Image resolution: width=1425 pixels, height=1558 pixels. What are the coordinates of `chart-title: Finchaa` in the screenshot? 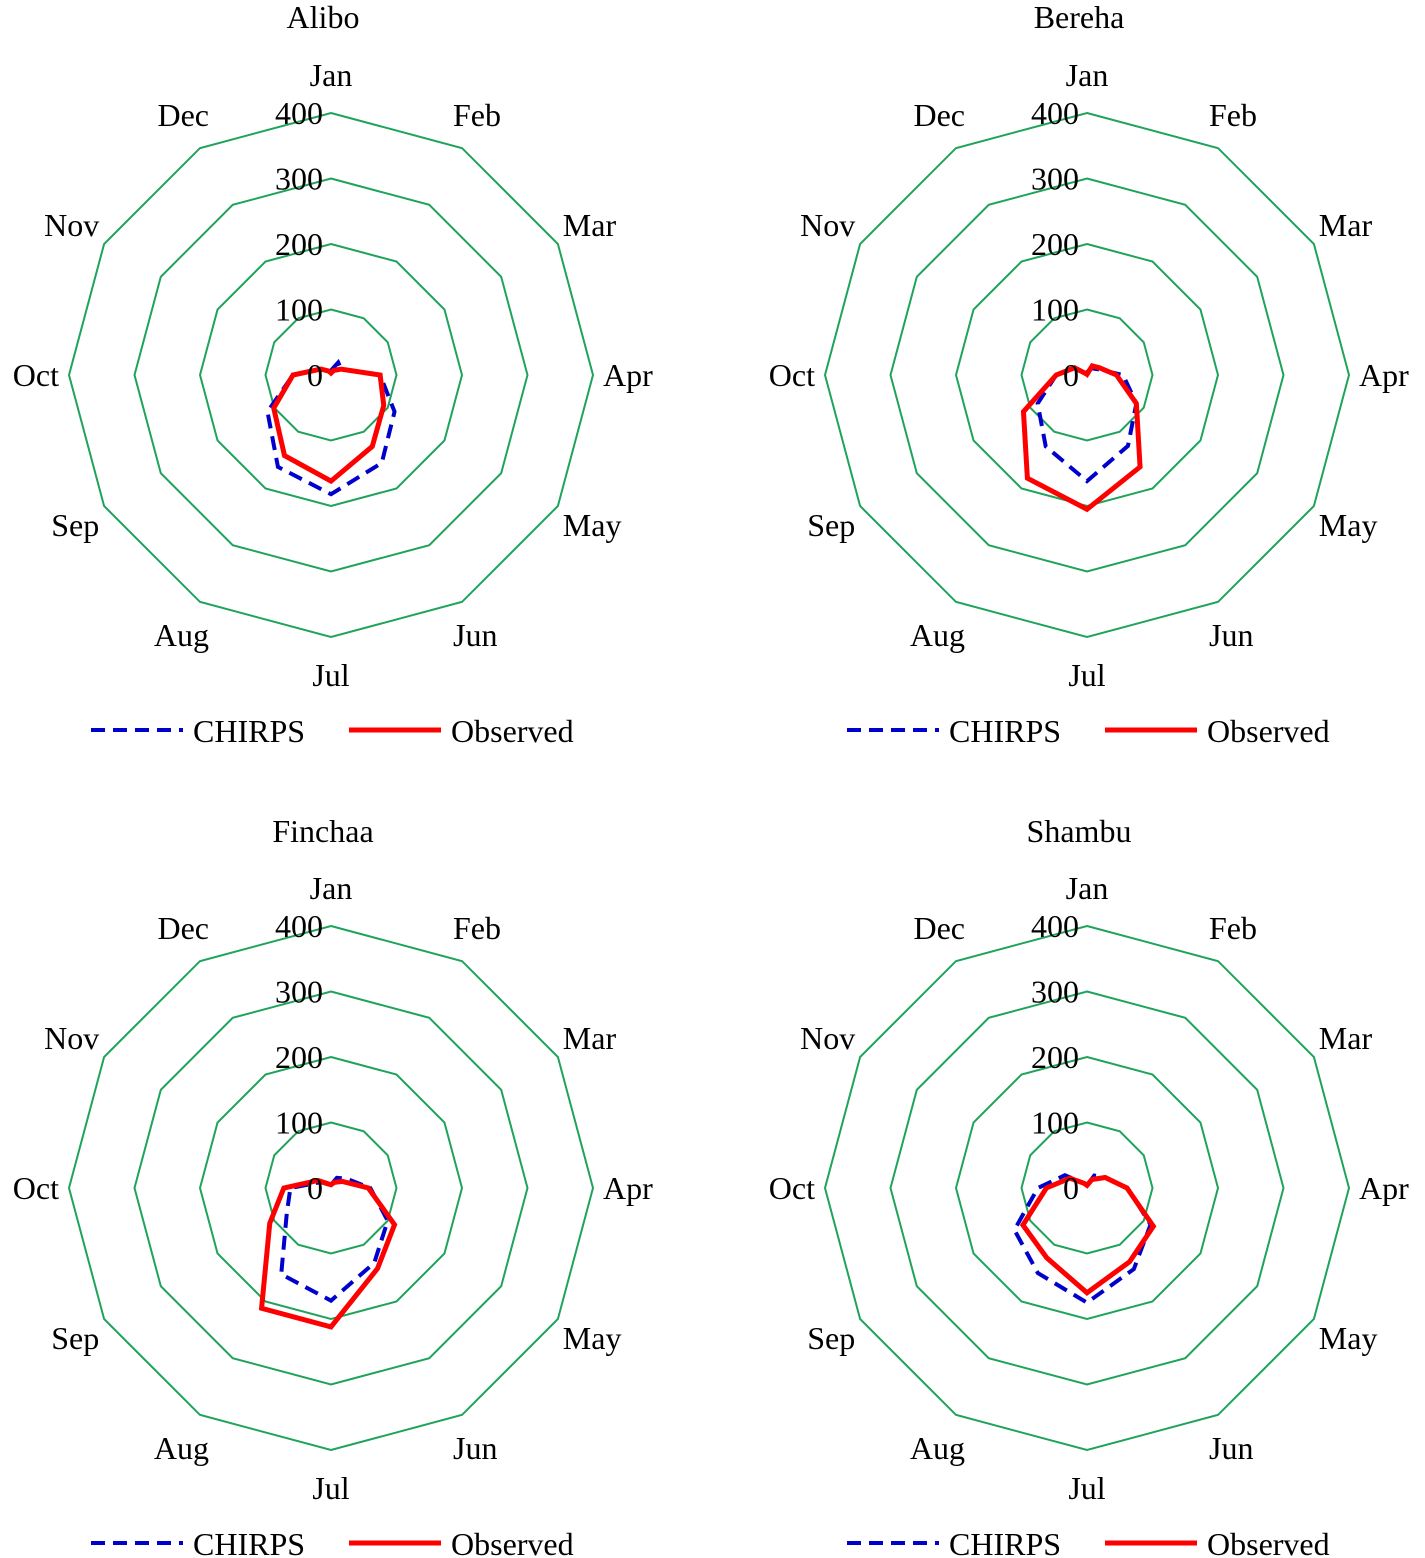 It's located at (322, 831).